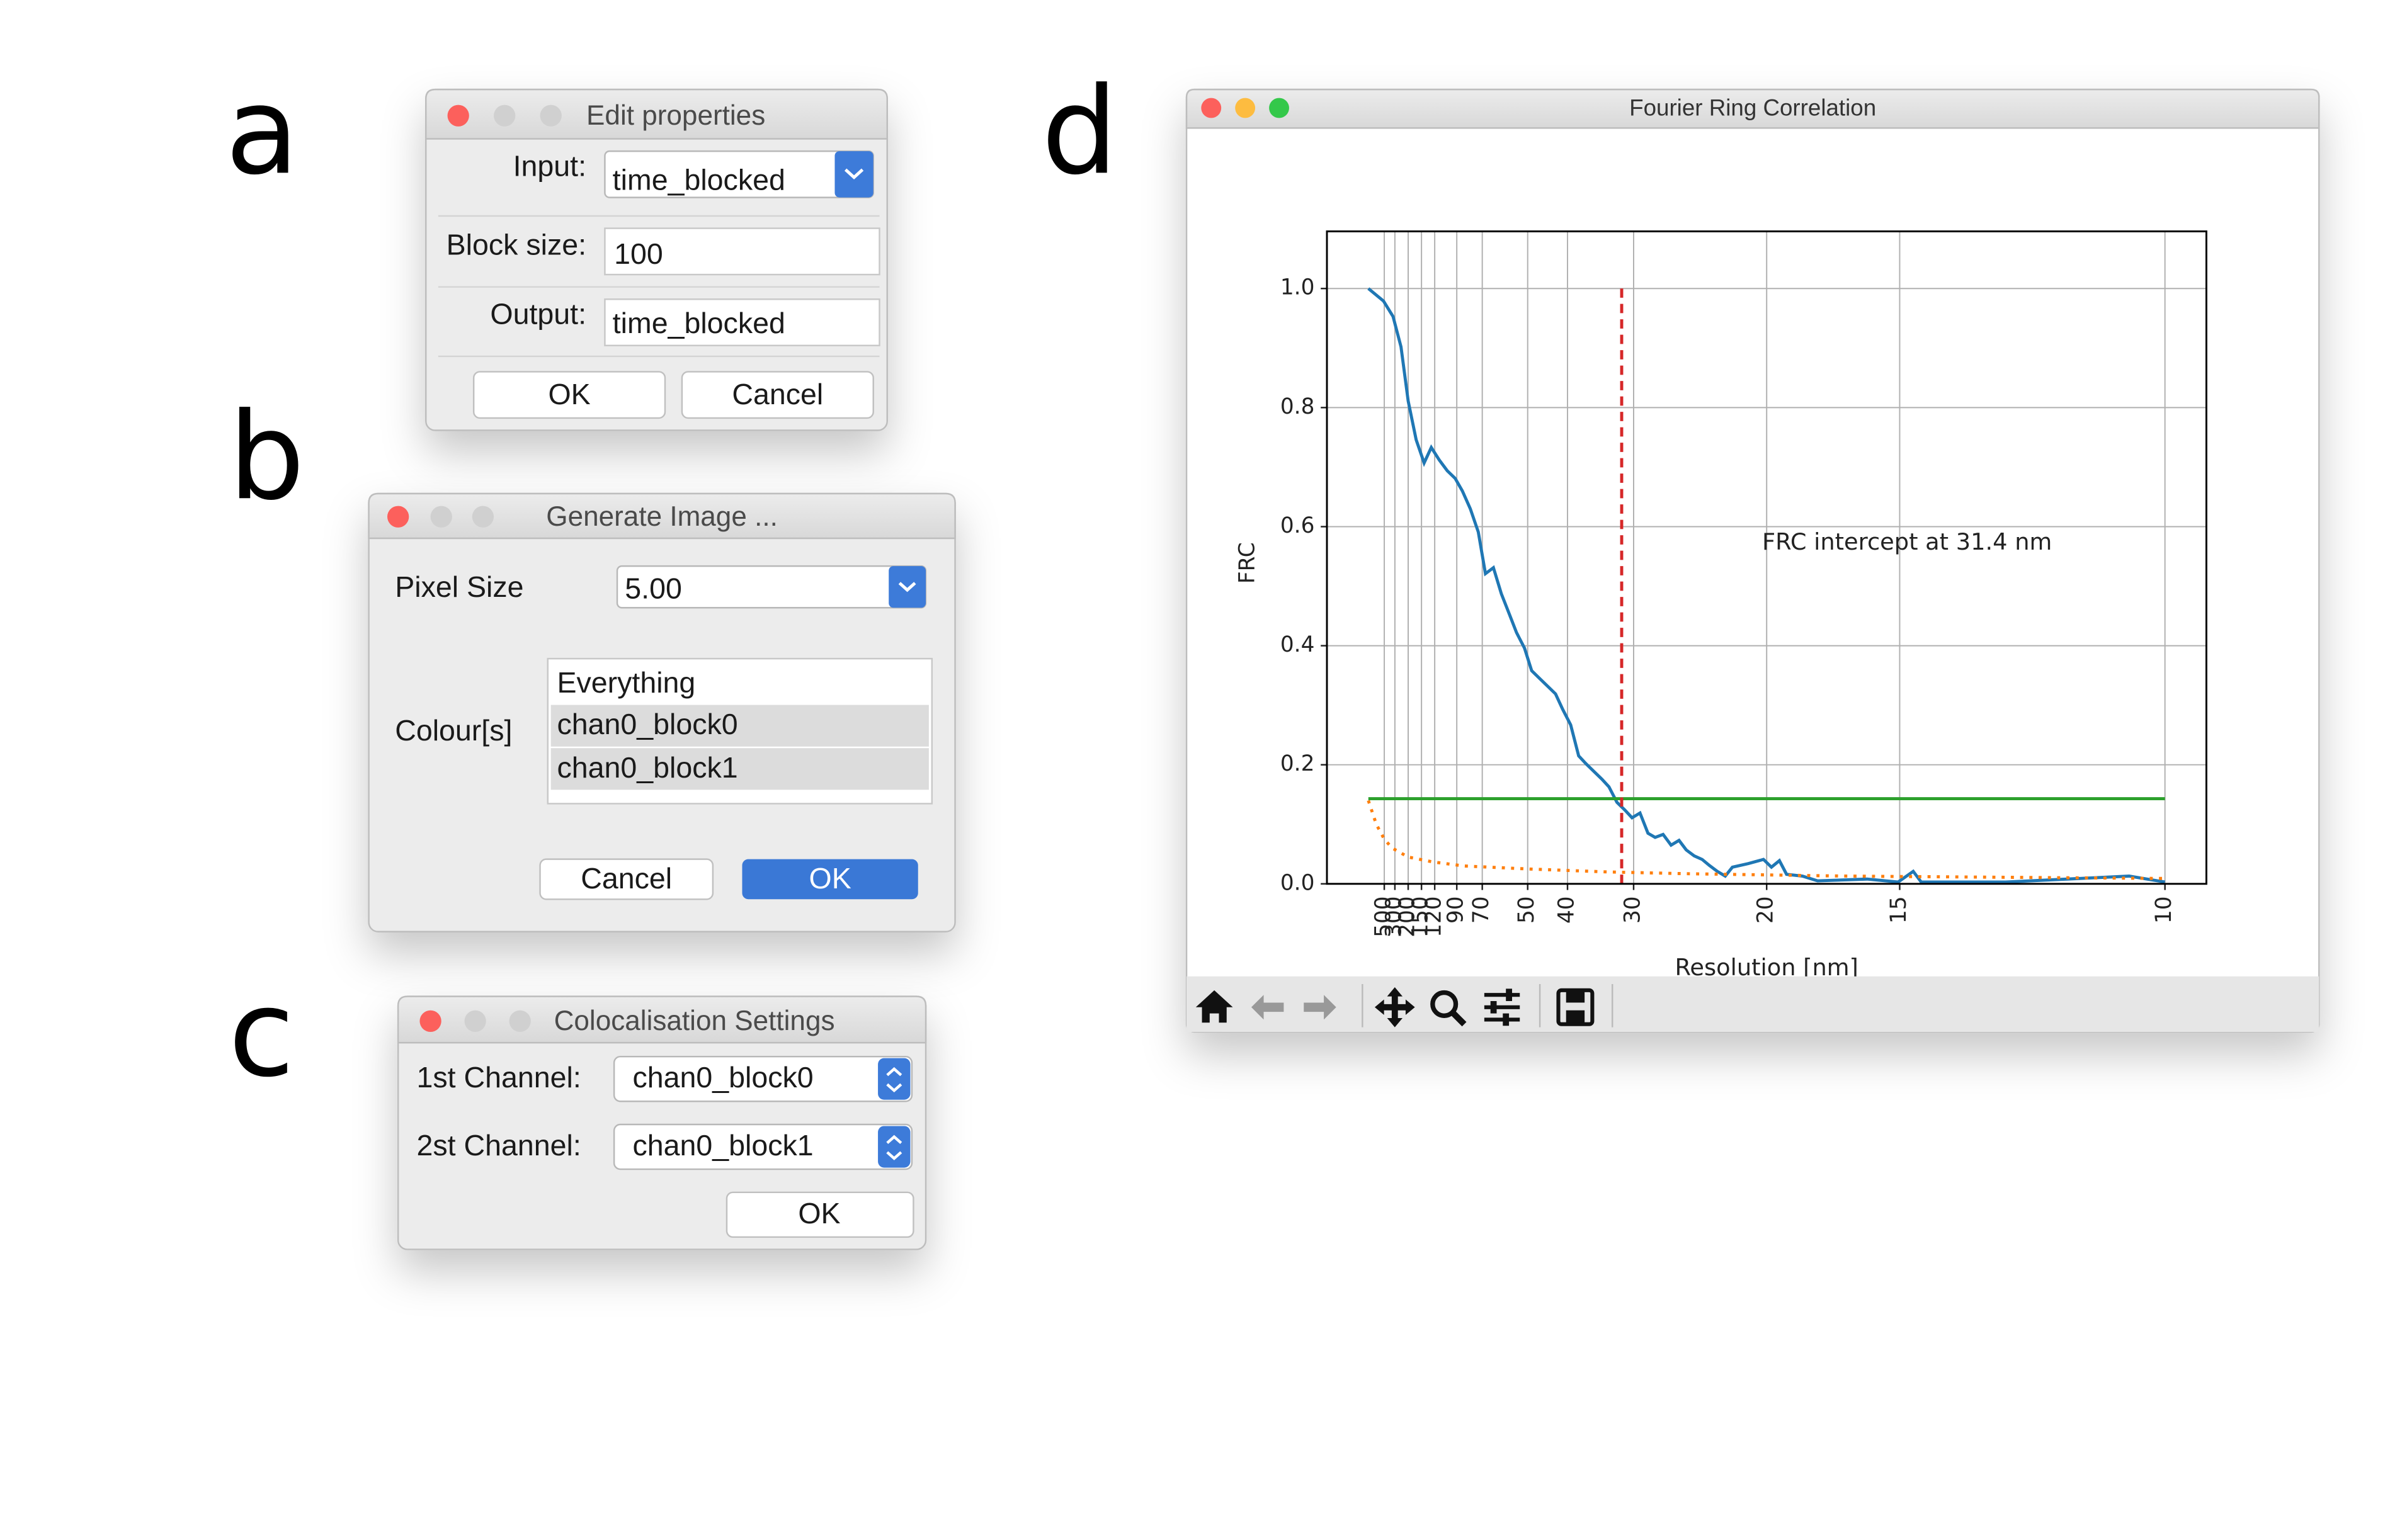  I want to click on field-value: 100, so click(638, 253).